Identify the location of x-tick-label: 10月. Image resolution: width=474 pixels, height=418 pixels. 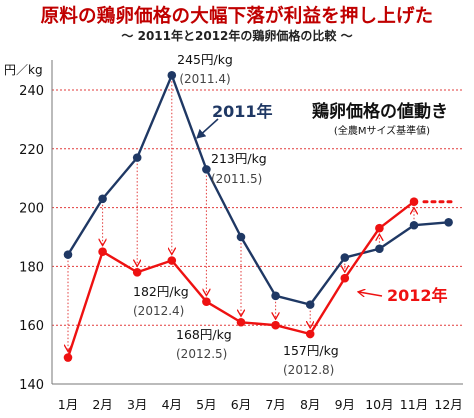
(379, 404).